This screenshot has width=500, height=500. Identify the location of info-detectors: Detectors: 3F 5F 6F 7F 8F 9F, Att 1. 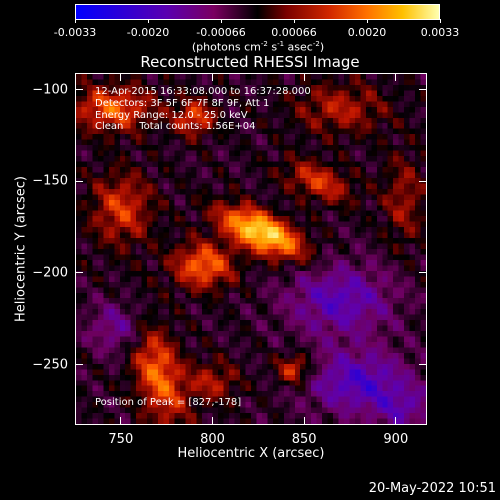
(182, 103).